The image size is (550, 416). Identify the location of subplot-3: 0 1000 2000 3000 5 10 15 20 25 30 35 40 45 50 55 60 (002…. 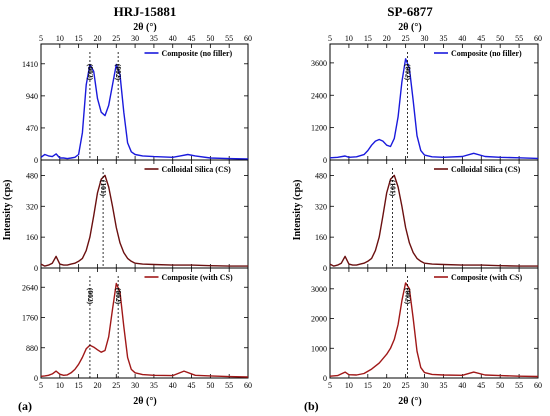
(426, 328).